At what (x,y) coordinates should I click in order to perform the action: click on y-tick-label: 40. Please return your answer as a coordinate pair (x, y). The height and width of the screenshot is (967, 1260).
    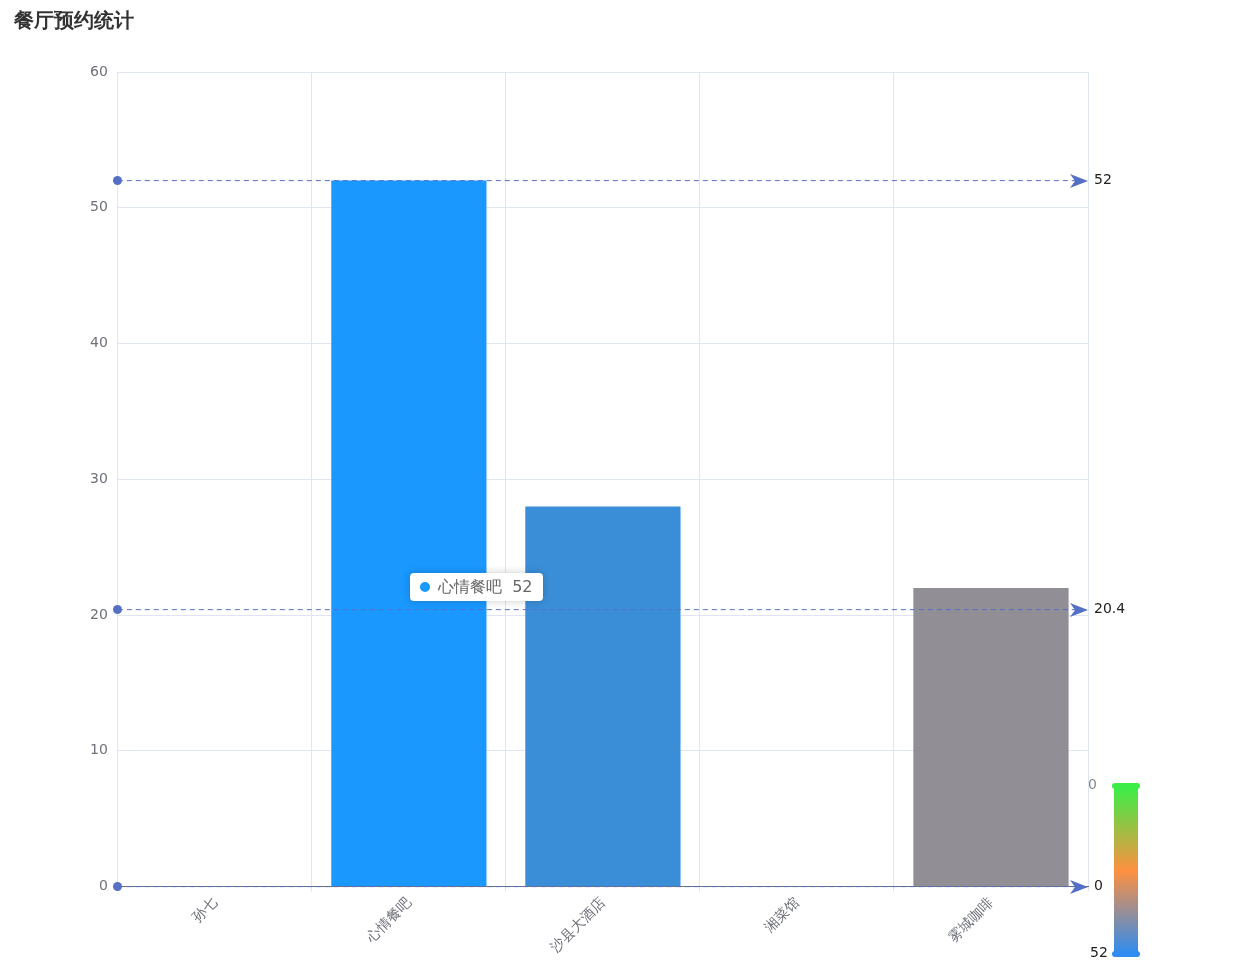
    Looking at the image, I should click on (98, 342).